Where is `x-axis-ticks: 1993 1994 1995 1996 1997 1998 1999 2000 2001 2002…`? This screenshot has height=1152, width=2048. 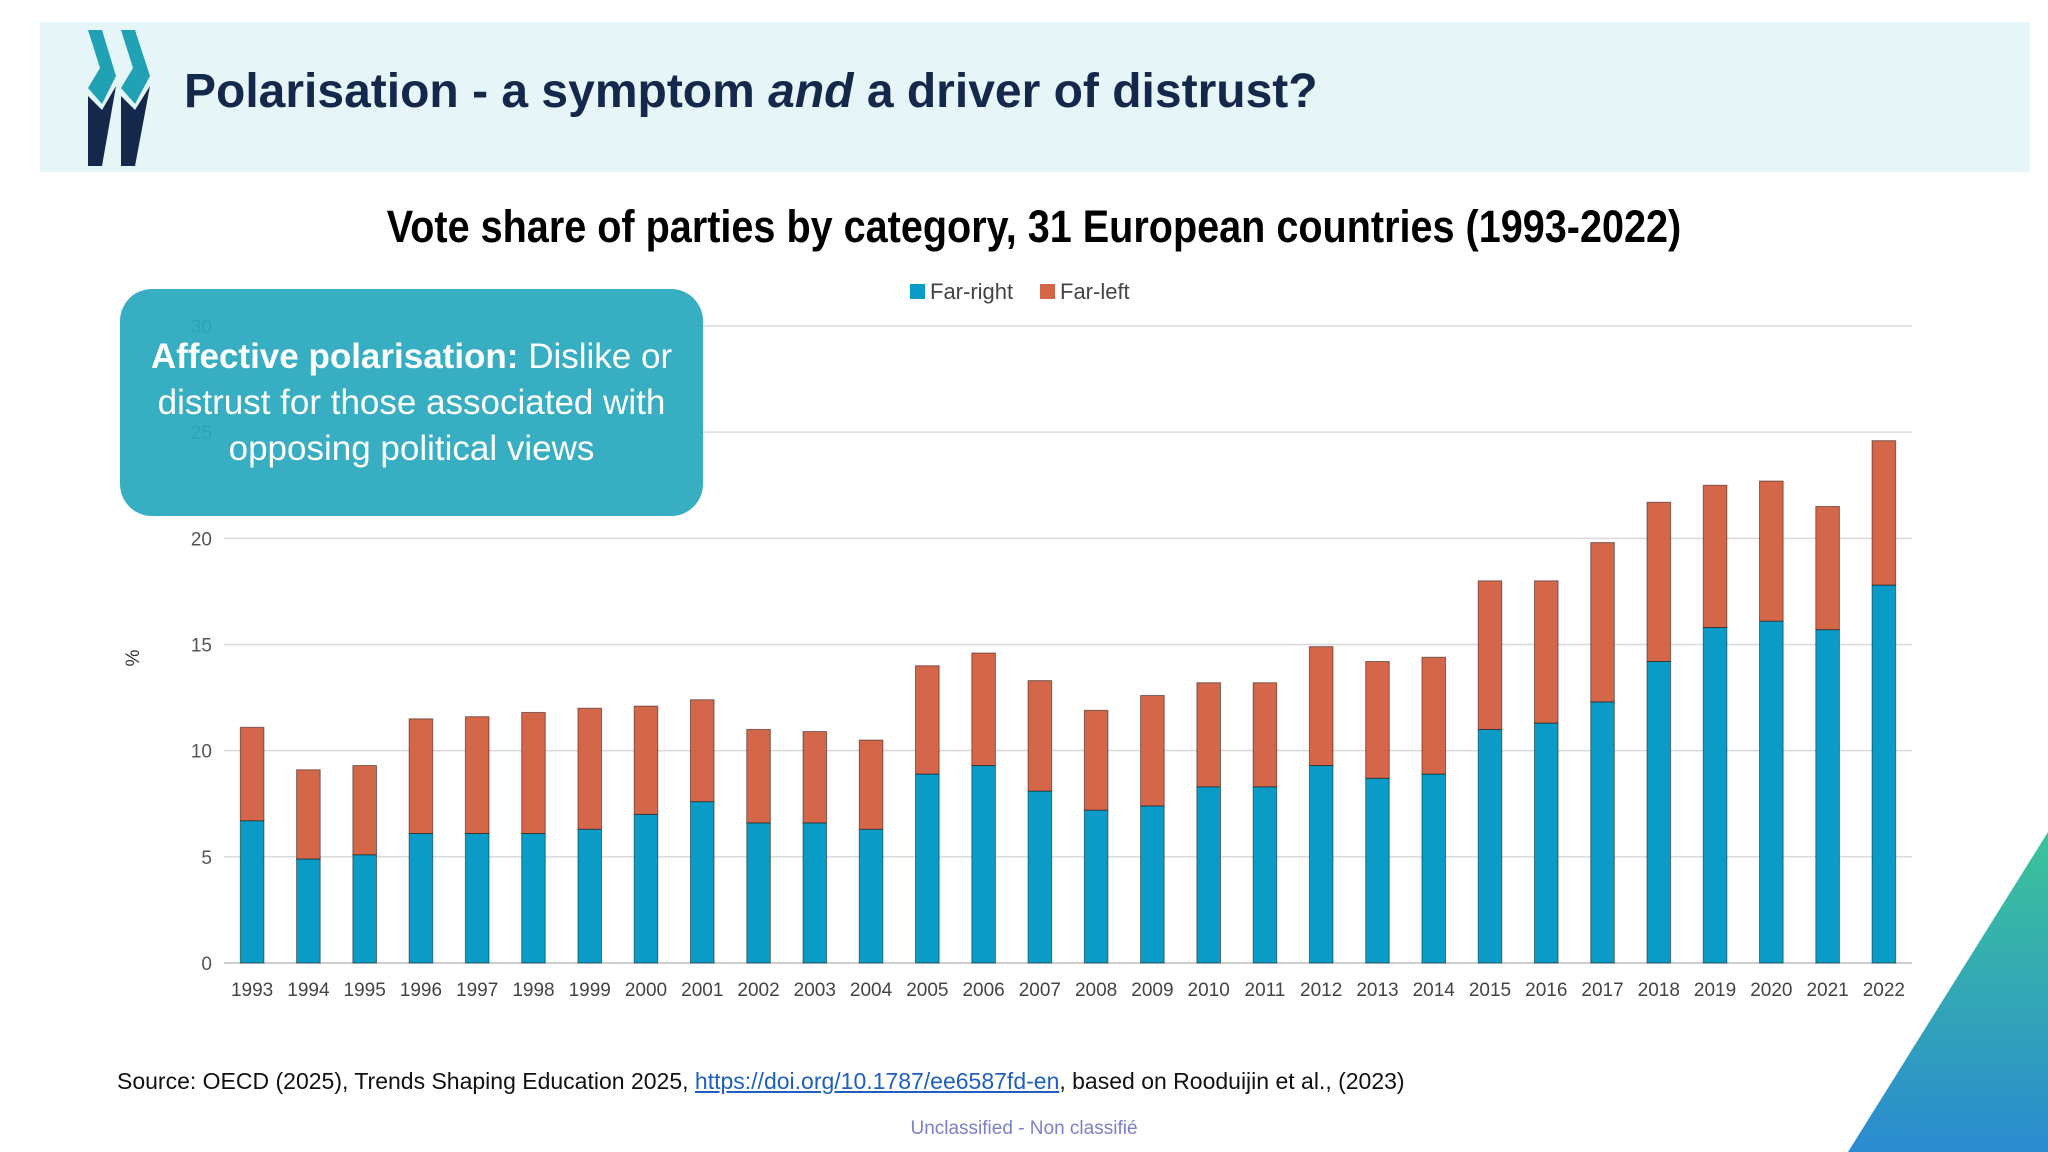
x-axis-ticks: 1993 1994 1995 1996 1997 1998 1999 2000 2001 2002… is located at coordinates (1068, 990).